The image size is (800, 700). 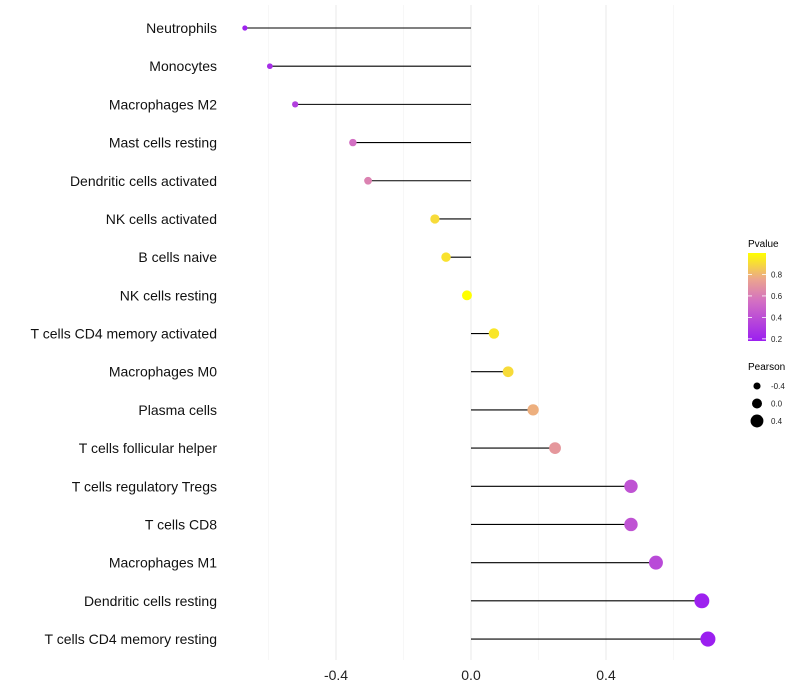 What do you see at coordinates (397, 601) in the screenshot?
I see `lollipop-row: Dendritic cells resting` at bounding box center [397, 601].